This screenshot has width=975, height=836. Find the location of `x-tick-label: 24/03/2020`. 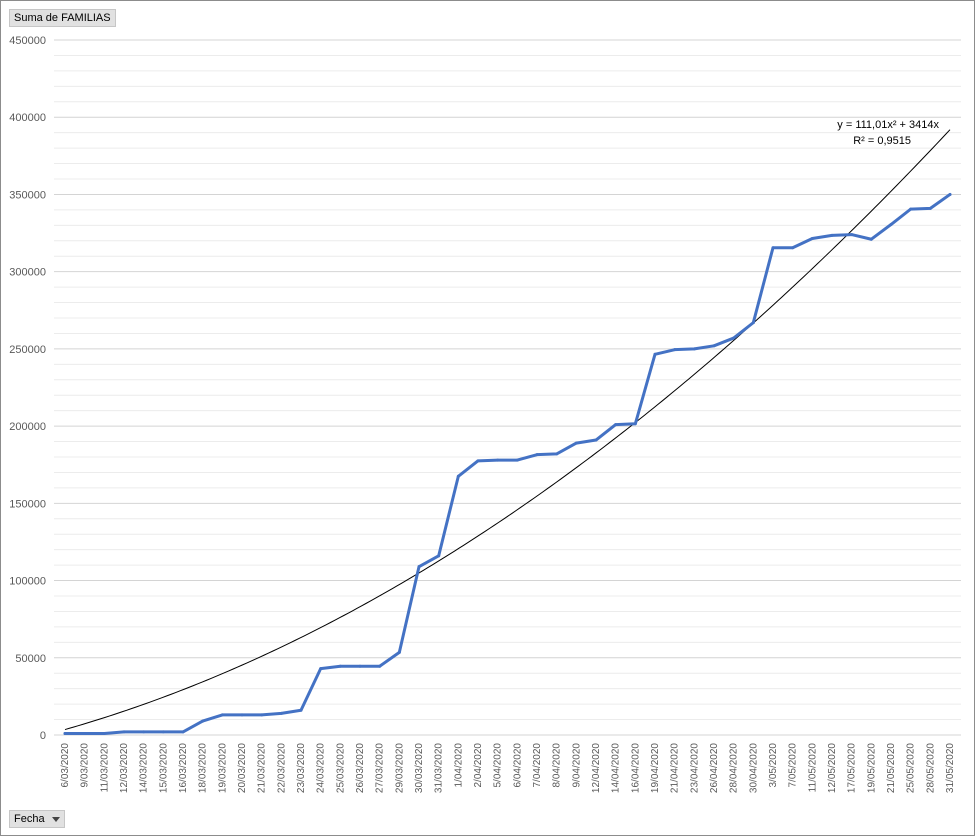

x-tick-label: 24/03/2020 is located at coordinates (321, 768).